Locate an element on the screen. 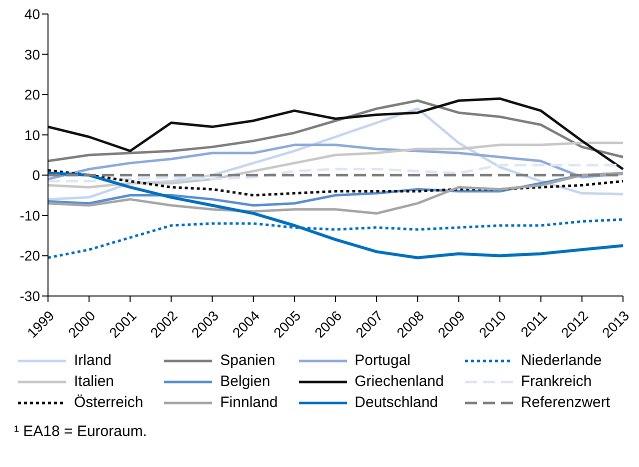  y-tick-label: 30 is located at coordinates (32, 54).